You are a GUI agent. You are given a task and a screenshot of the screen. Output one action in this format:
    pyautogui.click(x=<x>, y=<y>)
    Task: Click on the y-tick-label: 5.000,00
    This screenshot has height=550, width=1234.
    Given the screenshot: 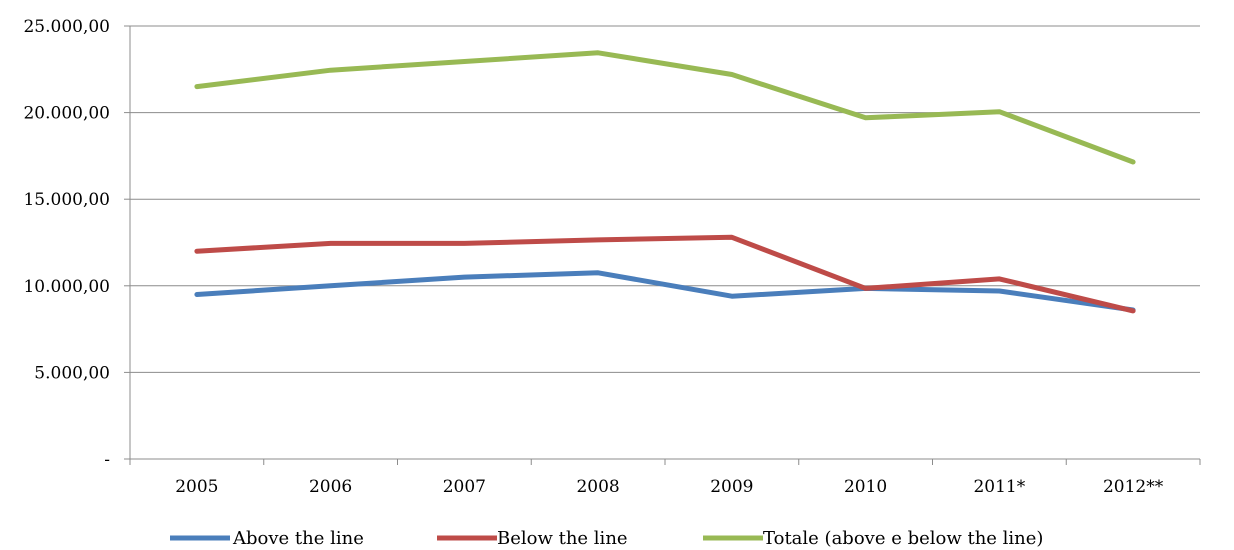 What is the action you would take?
    pyautogui.click(x=72, y=373)
    